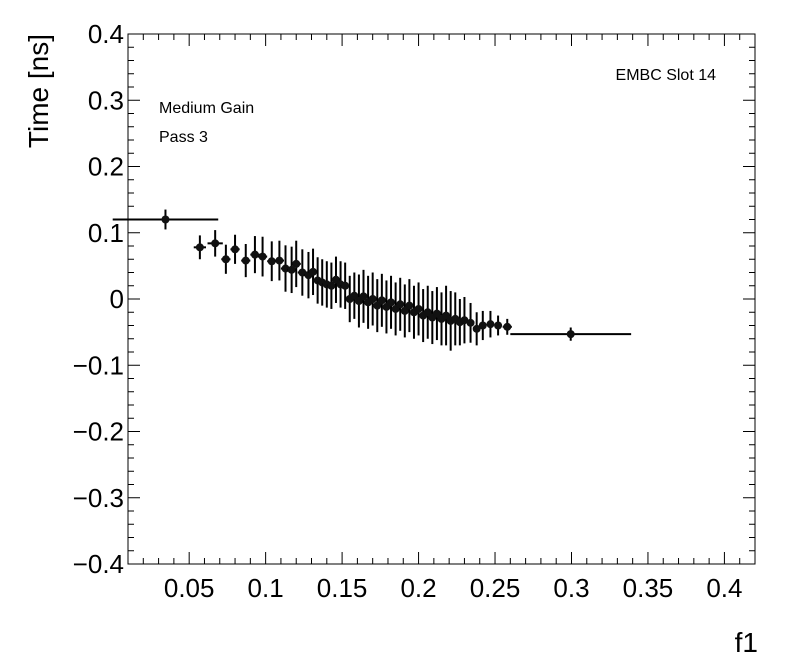 The height and width of the screenshot is (672, 796). I want to click on y-tick-label: −0.4, so click(98, 564).